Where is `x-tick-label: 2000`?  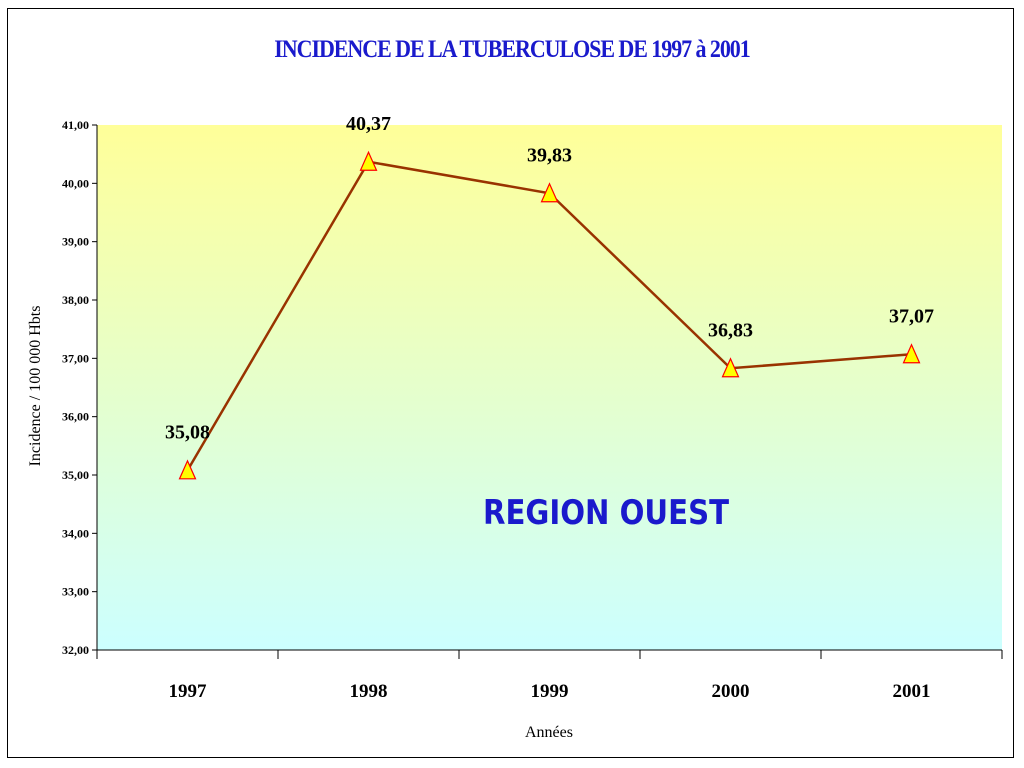
x-tick-label: 2000 is located at coordinates (731, 691).